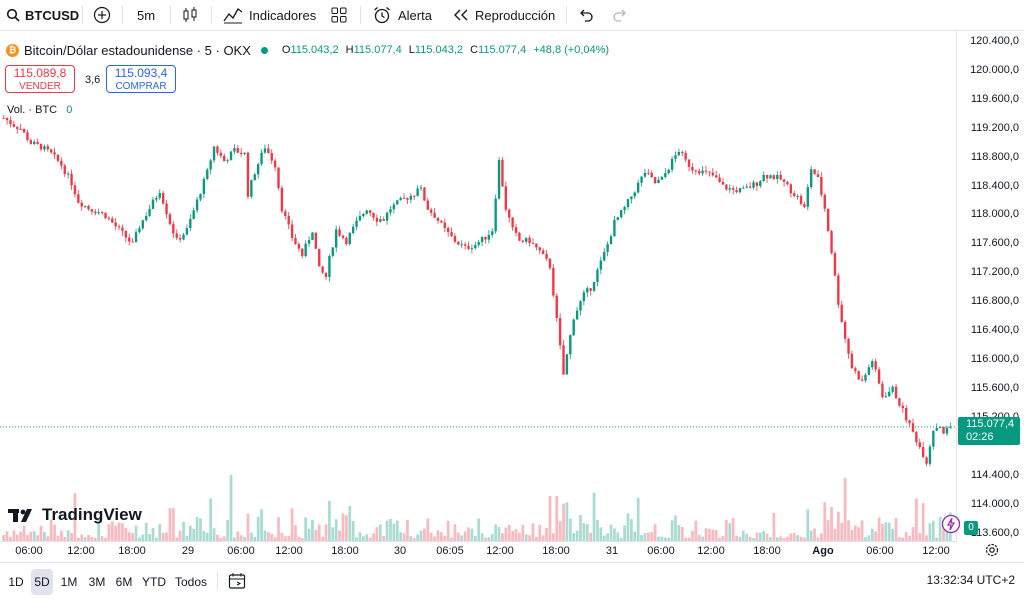 The height and width of the screenshot is (599, 1024). Describe the element at coordinates (42, 15) in the screenshot. I see `symbol-search: BTCUSD` at that location.